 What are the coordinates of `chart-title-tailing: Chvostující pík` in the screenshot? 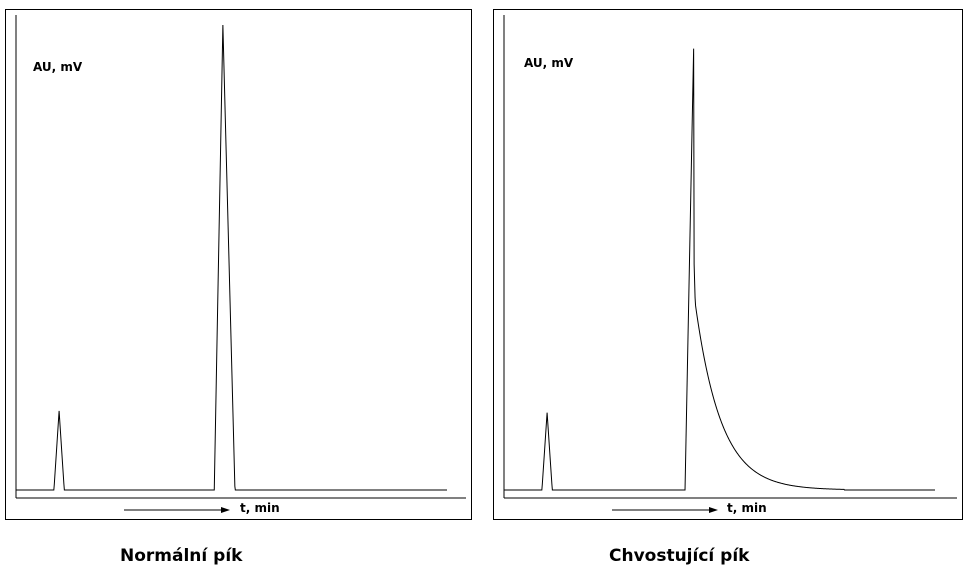 It's located at (679, 556).